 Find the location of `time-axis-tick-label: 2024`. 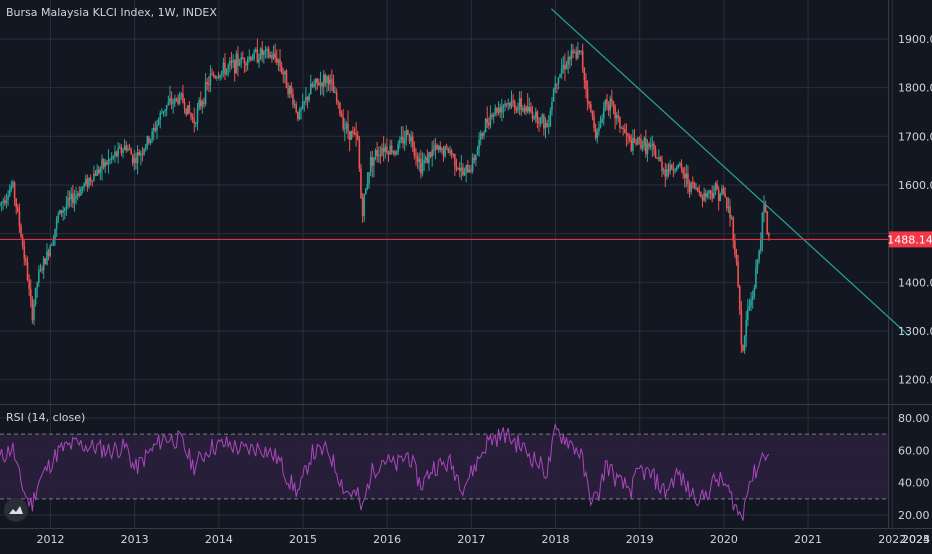

time-axis-tick-label: 2024 is located at coordinates (916, 539).